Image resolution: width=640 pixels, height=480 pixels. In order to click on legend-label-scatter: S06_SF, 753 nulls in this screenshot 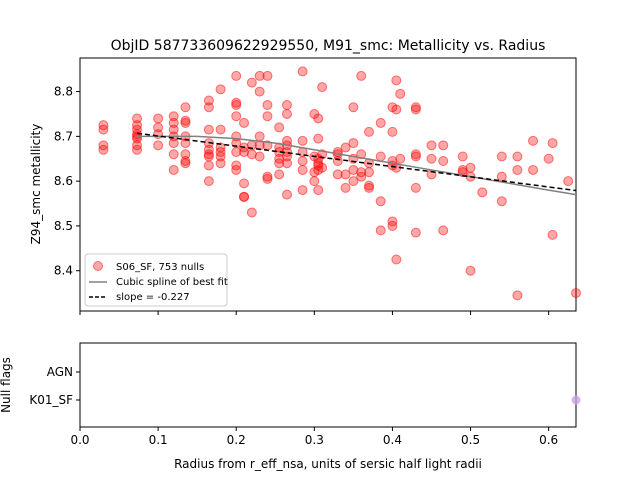, I will do `click(160, 267)`.